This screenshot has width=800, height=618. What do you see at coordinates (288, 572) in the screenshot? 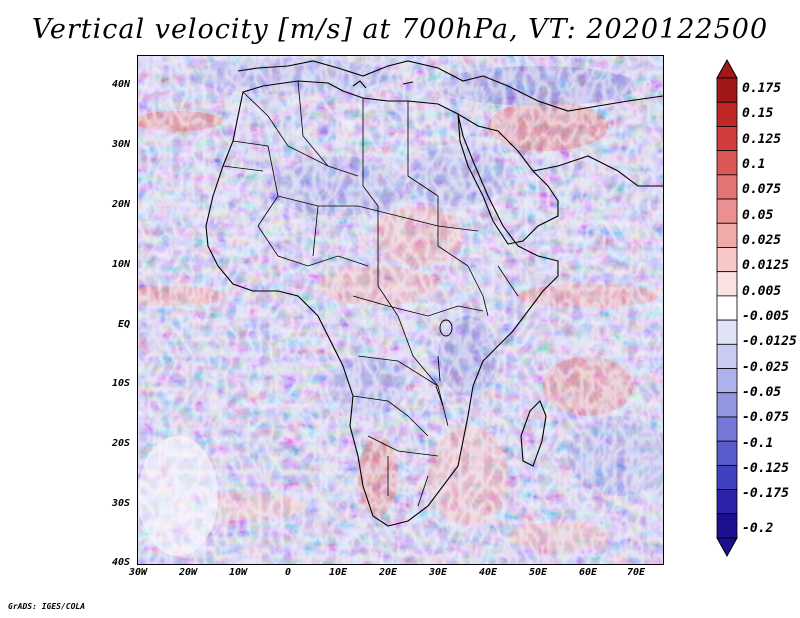
I see `lon-label: 0` at bounding box center [288, 572].